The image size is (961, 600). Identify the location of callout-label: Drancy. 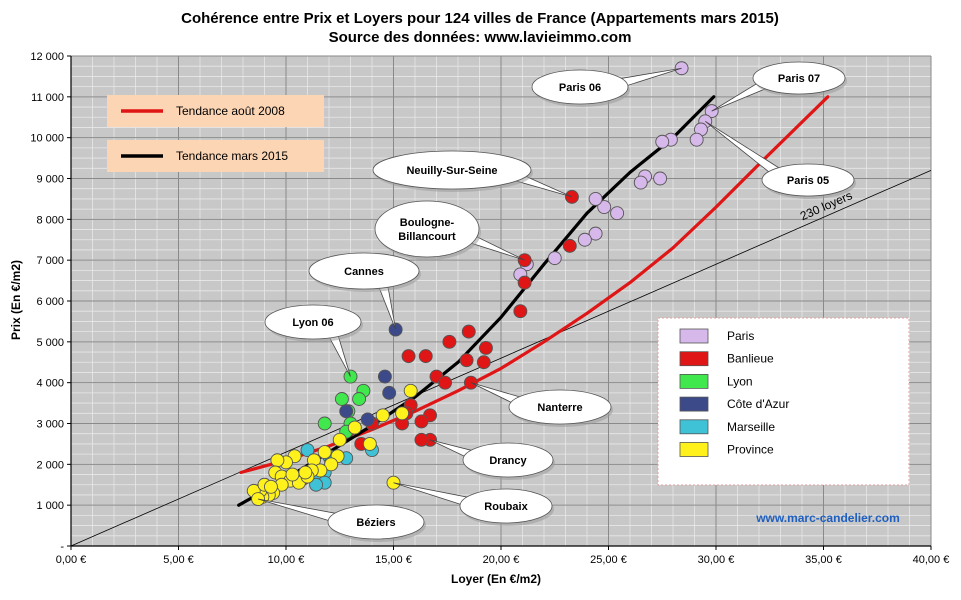
(508, 461).